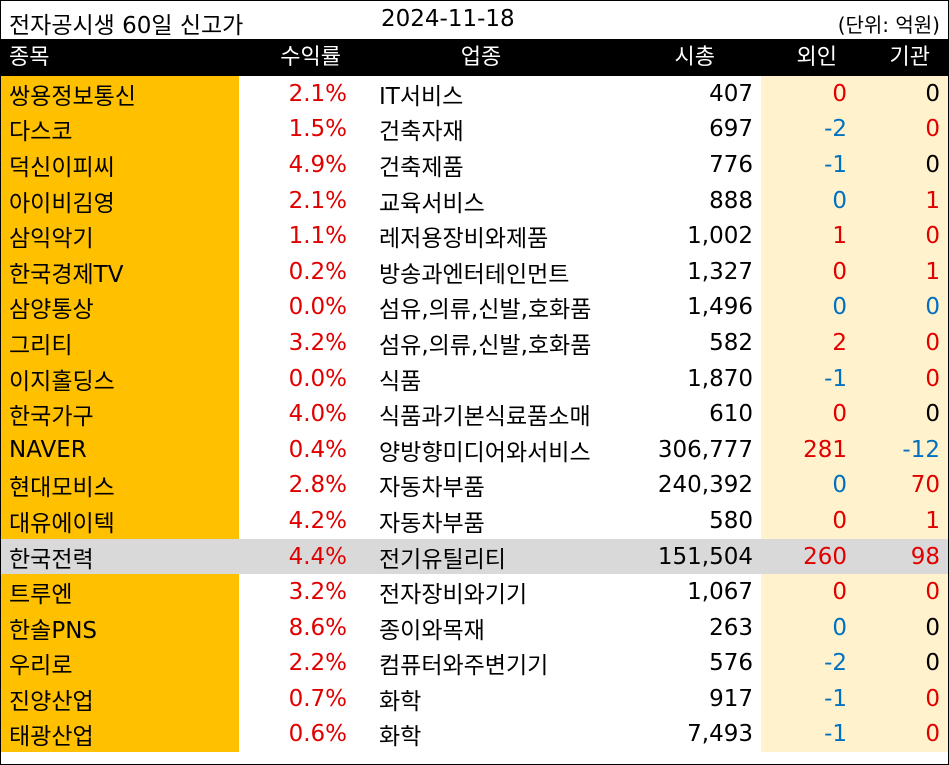 The height and width of the screenshot is (765, 949). I want to click on marketcap-value: 1,327, so click(720, 271).